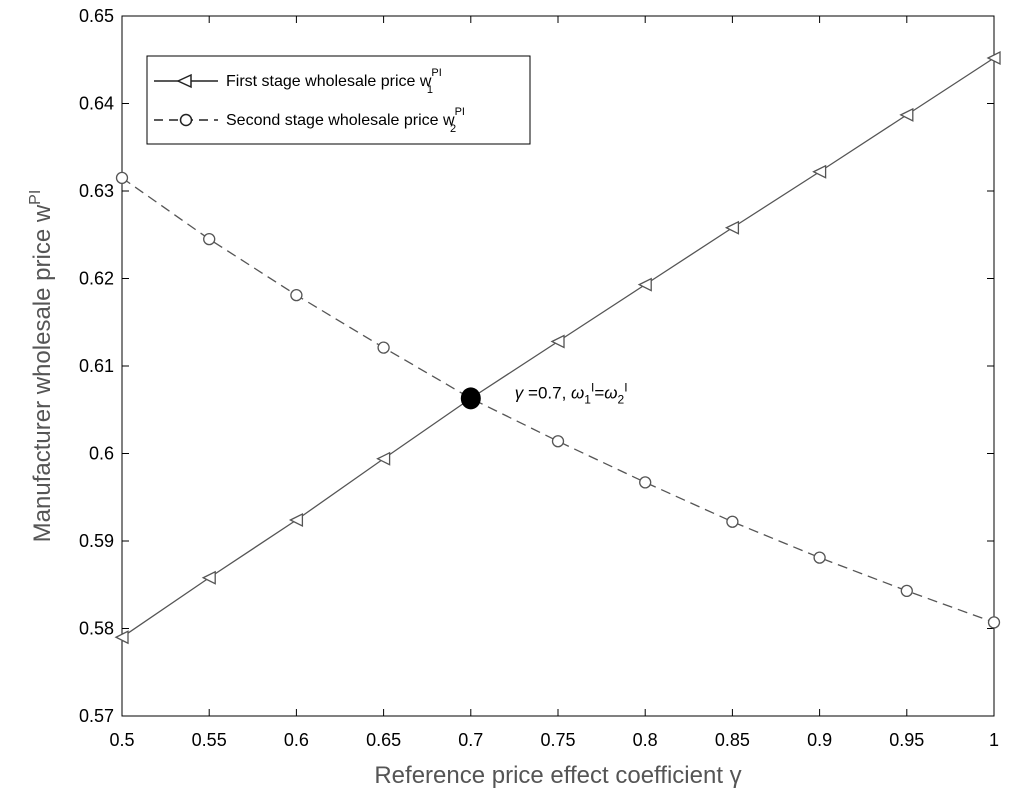  I want to click on annot-sub-2: 2, so click(621, 399).